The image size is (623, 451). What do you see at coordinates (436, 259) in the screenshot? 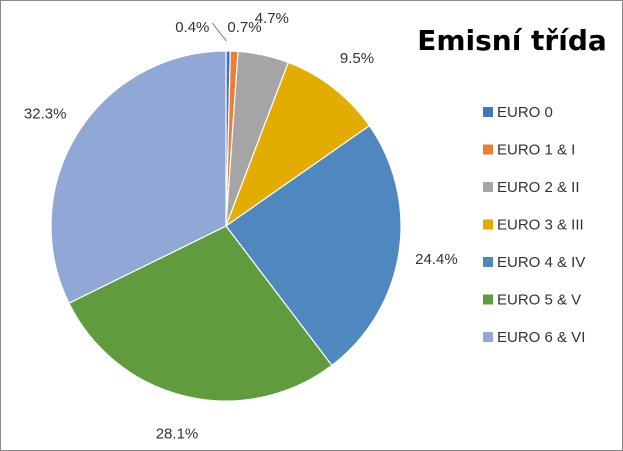
I see `data-label-5: 24.4%` at bounding box center [436, 259].